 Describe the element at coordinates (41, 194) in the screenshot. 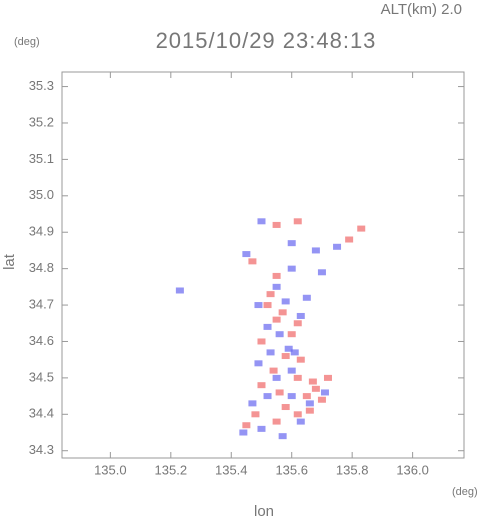

I see `y-tick-label: 35.0` at that location.